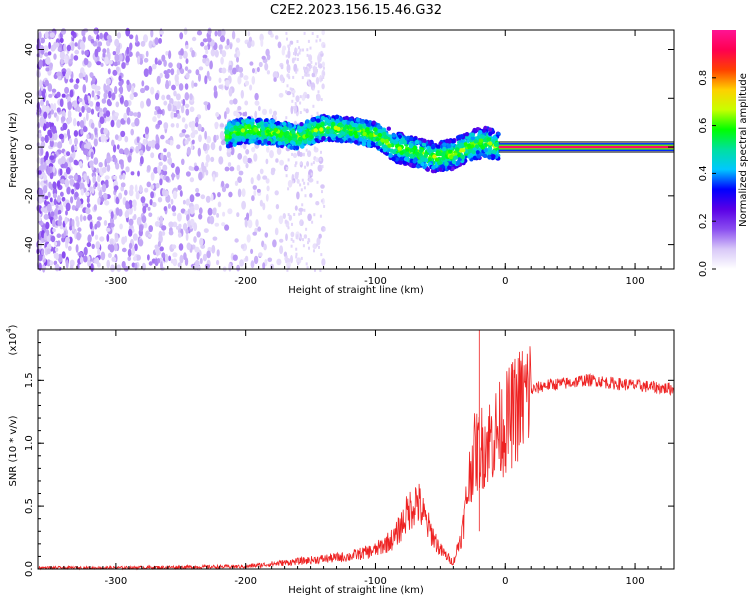 The height and width of the screenshot is (600, 750). What do you see at coordinates (13, 150) in the screenshot?
I see `spectrogram-y-axis-label: Frequency (Hz)` at bounding box center [13, 150].